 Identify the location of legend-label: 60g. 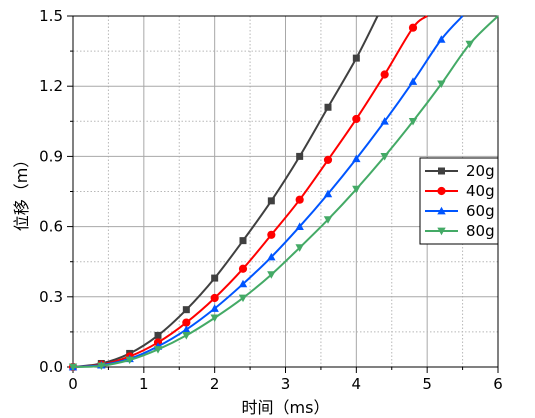
(480, 211).